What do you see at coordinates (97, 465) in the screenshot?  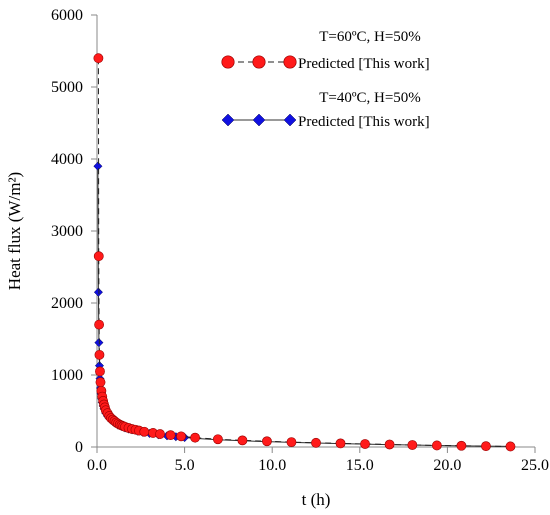 I see `x-tick-label: 0.0` at bounding box center [97, 465].